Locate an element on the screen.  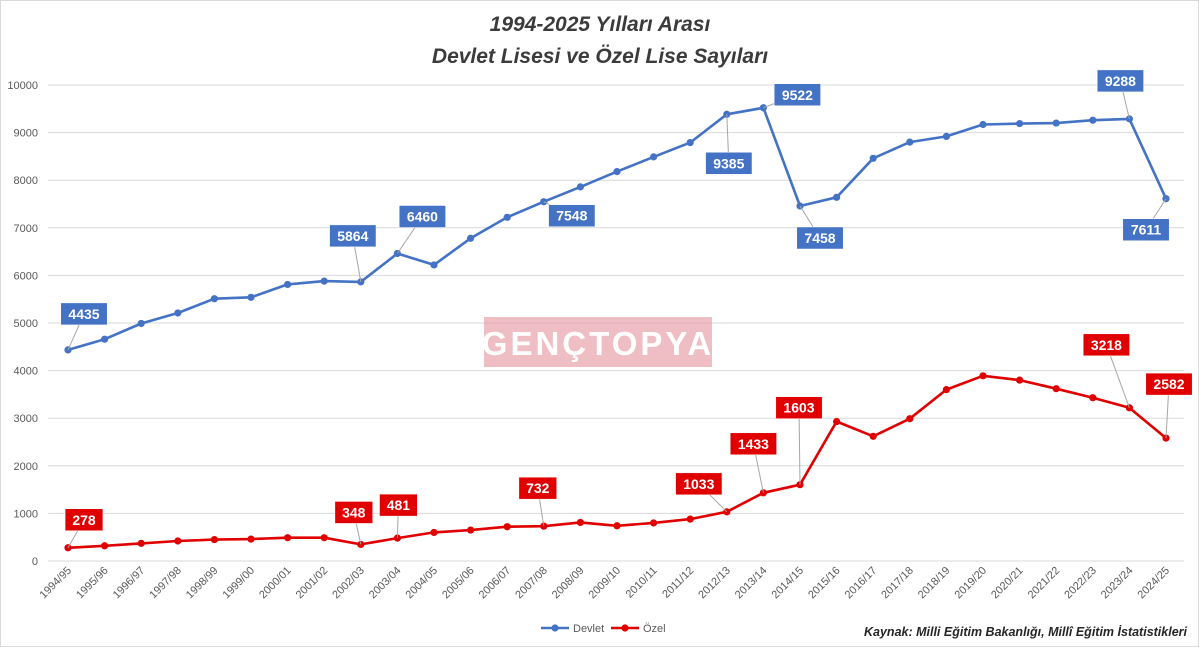
x-tick-label: 1997/98 is located at coordinates (165, 583).